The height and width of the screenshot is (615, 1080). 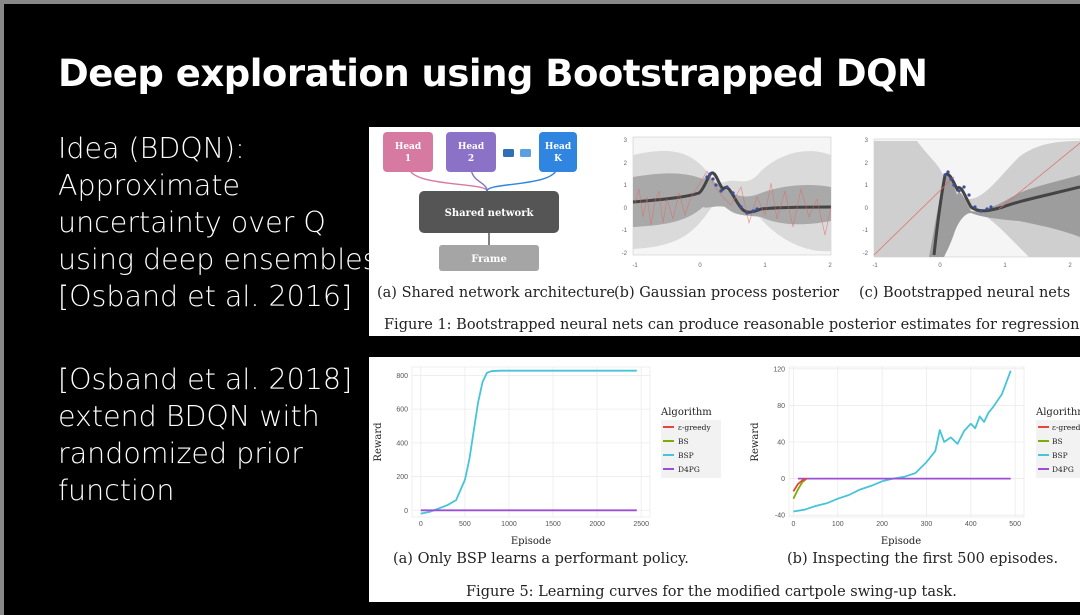 What do you see at coordinates (781, 406) in the screenshot?
I see `y-tick-label: 80` at bounding box center [781, 406].